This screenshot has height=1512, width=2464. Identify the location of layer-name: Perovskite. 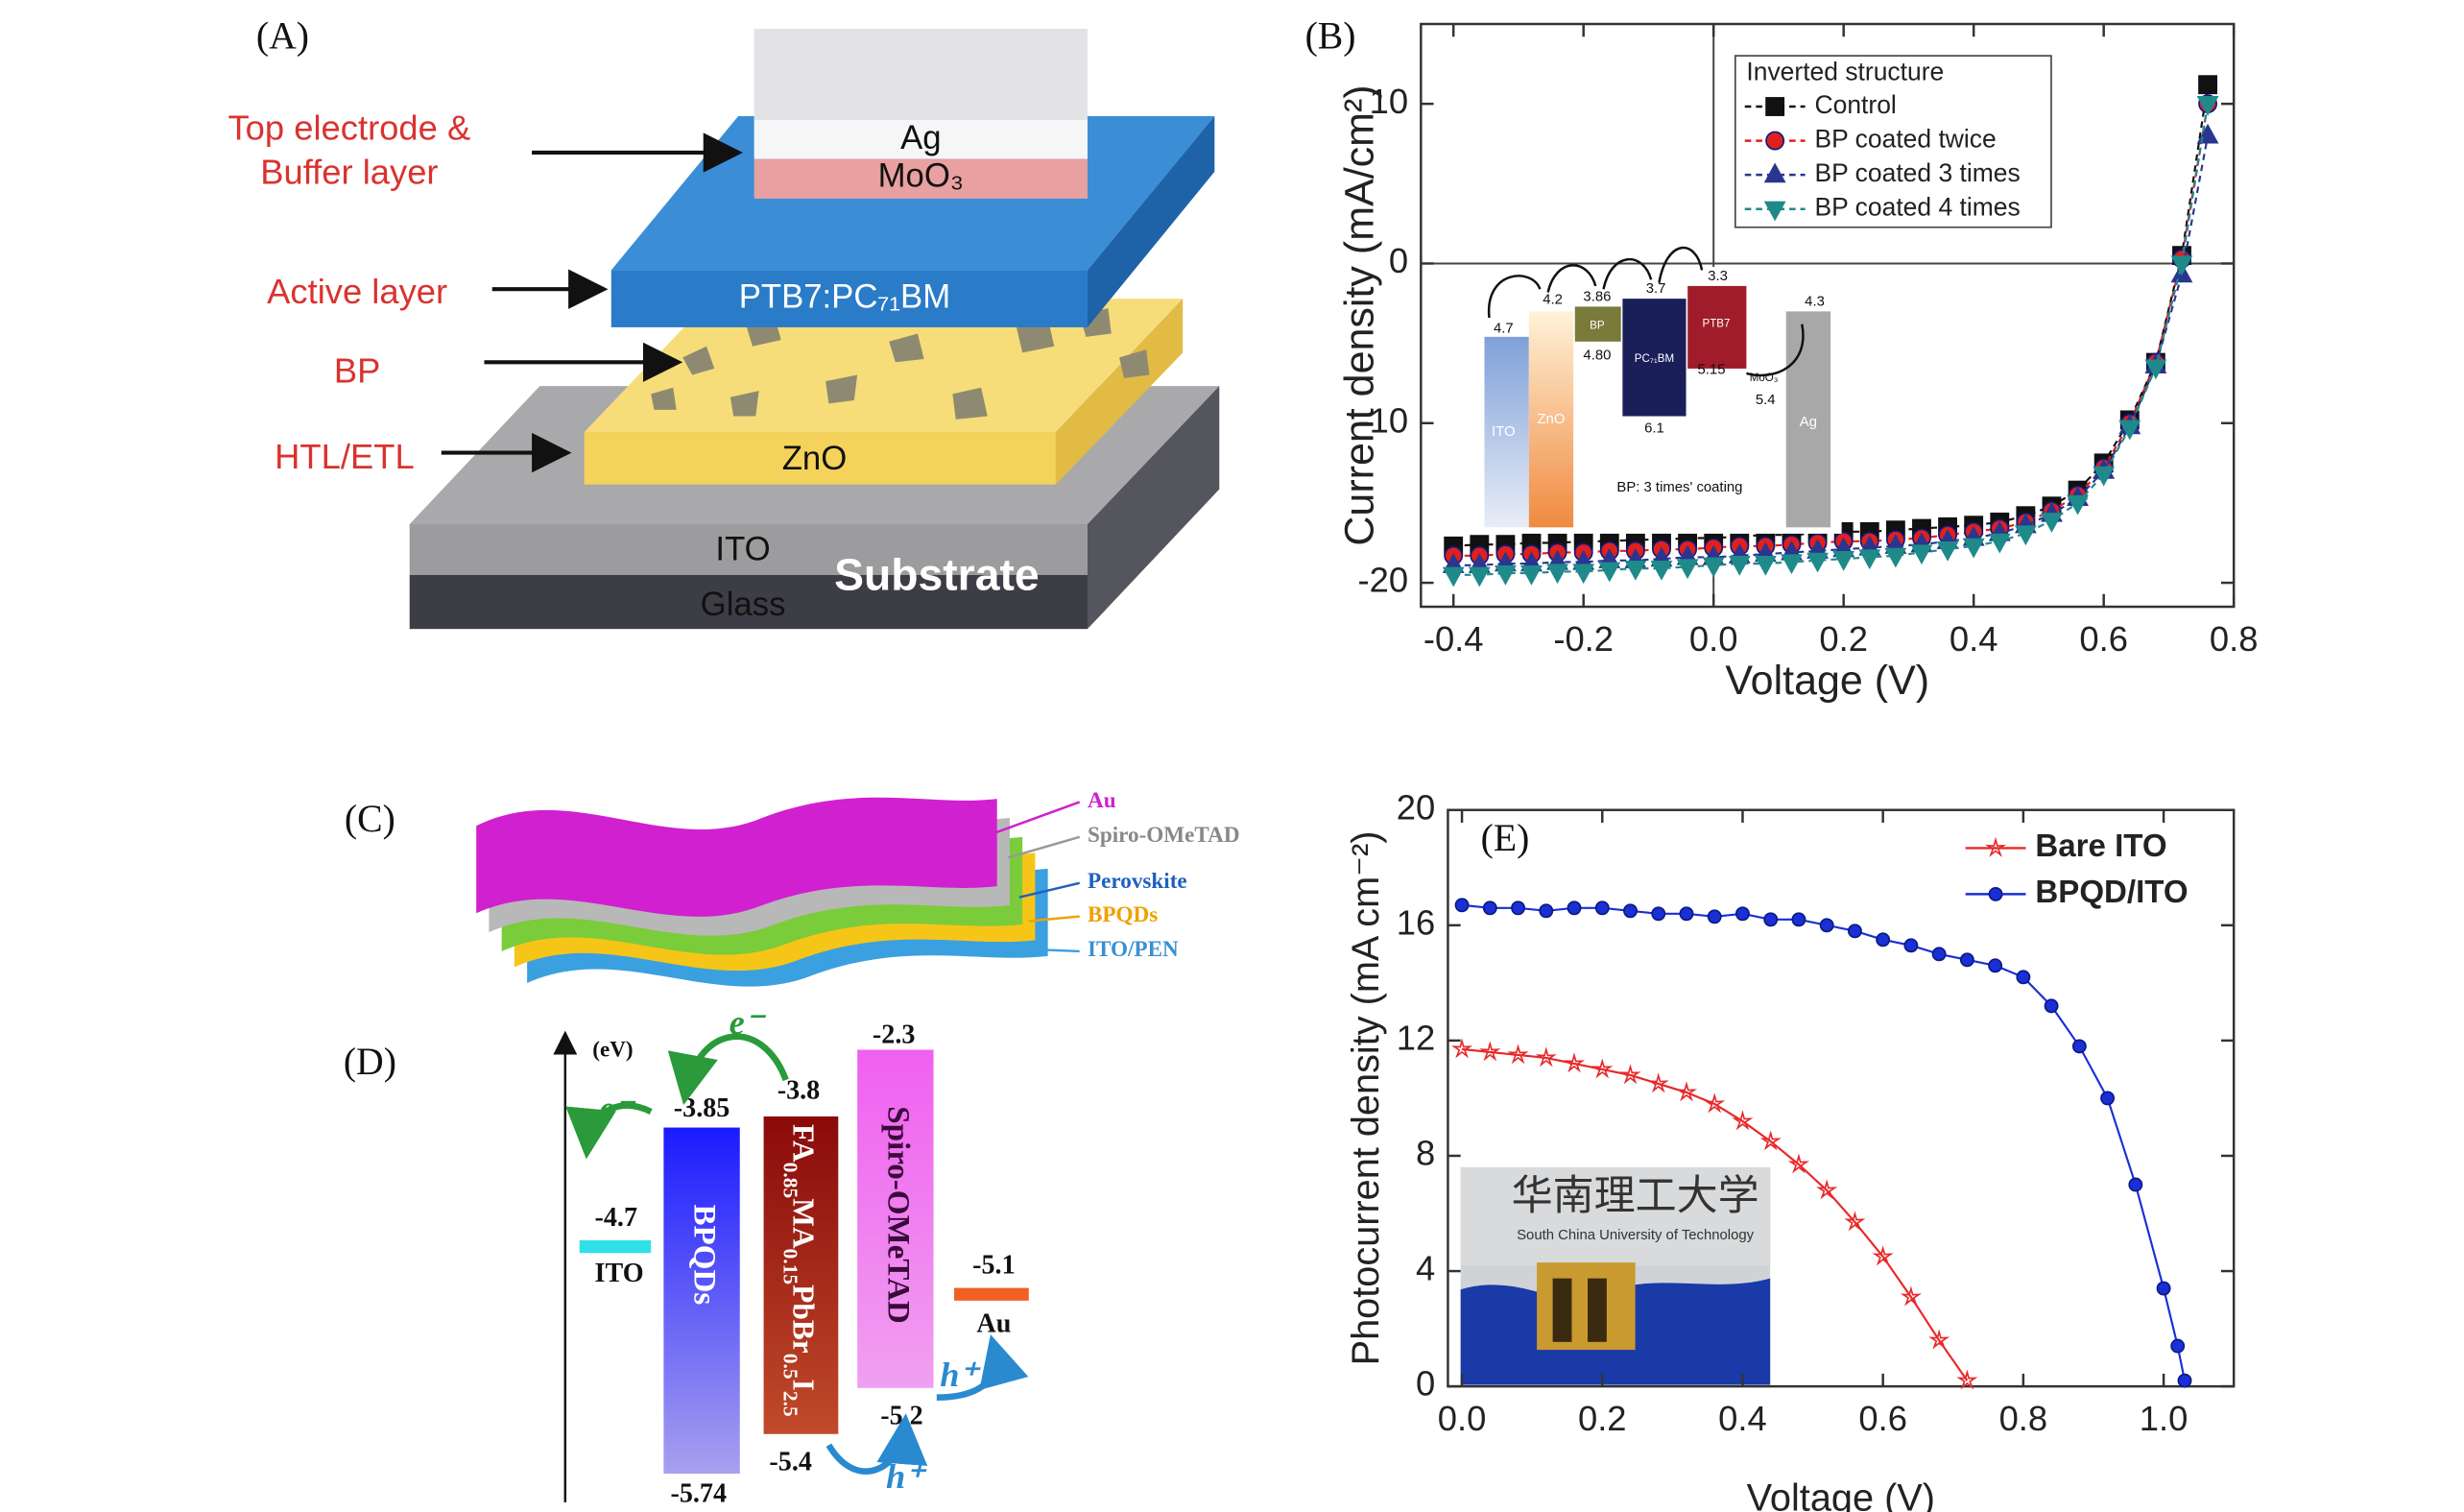
(1137, 881).